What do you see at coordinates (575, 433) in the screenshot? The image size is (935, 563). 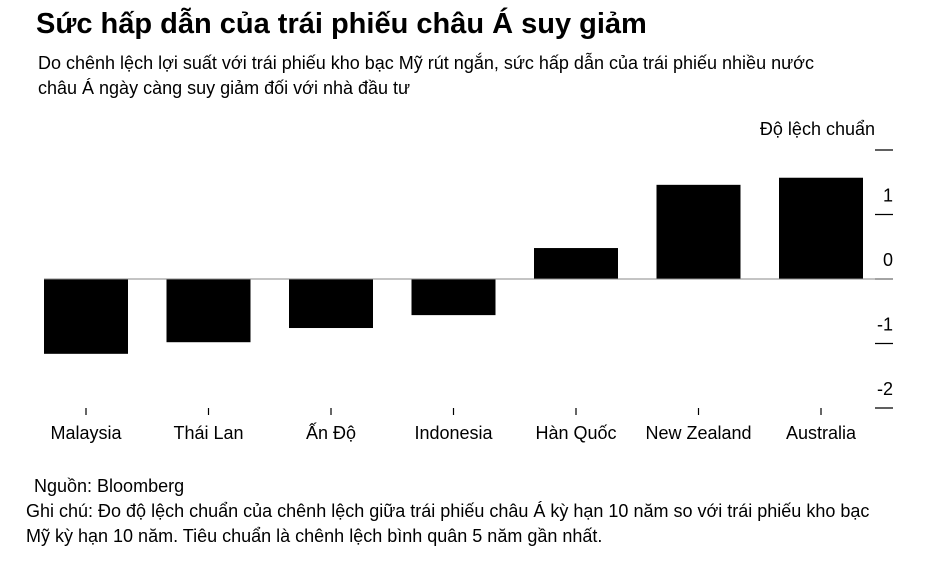 I see `x-tick-label: Hàn Quốc` at bounding box center [575, 433].